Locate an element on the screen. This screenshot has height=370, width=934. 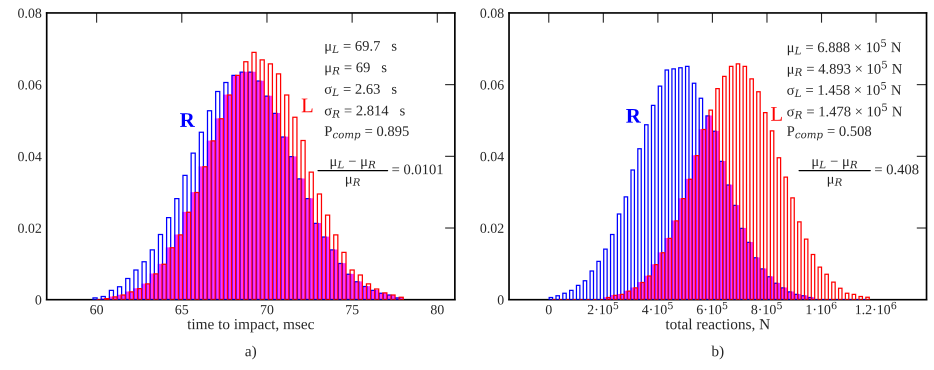
text: b) is located at coordinates (717, 353).